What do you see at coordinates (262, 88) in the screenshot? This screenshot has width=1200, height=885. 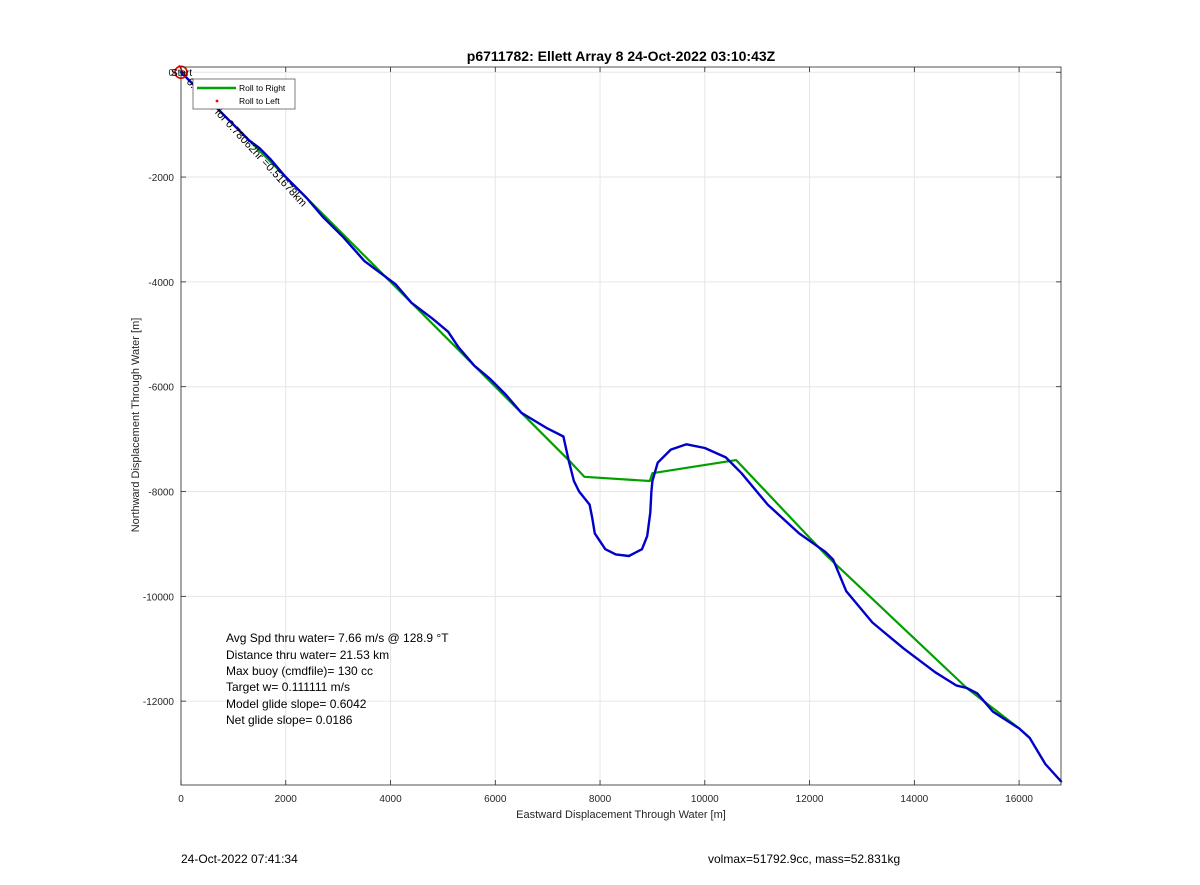 I see `legend-label-roll-right: Roll to Right` at bounding box center [262, 88].